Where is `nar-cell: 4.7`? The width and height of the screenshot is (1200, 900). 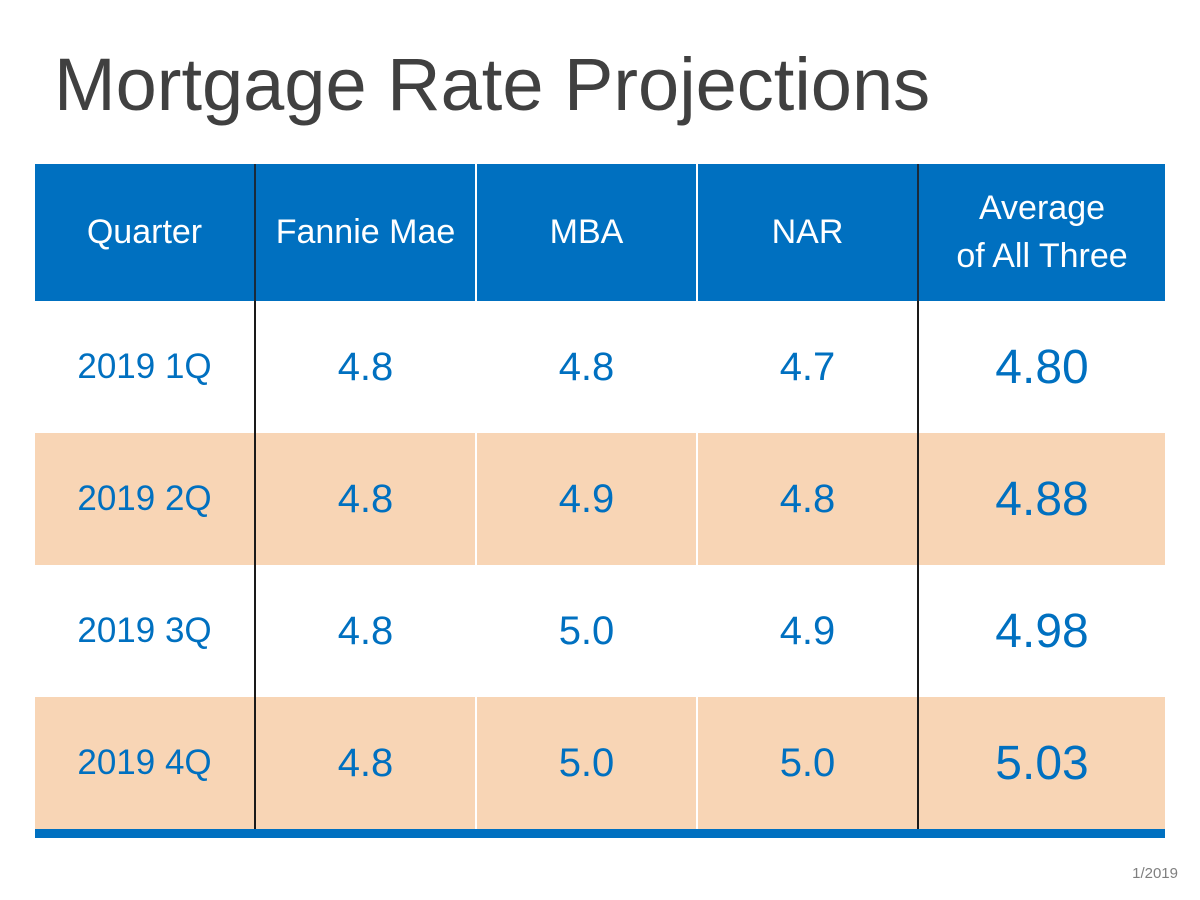 nar-cell: 4.7 is located at coordinates (808, 367).